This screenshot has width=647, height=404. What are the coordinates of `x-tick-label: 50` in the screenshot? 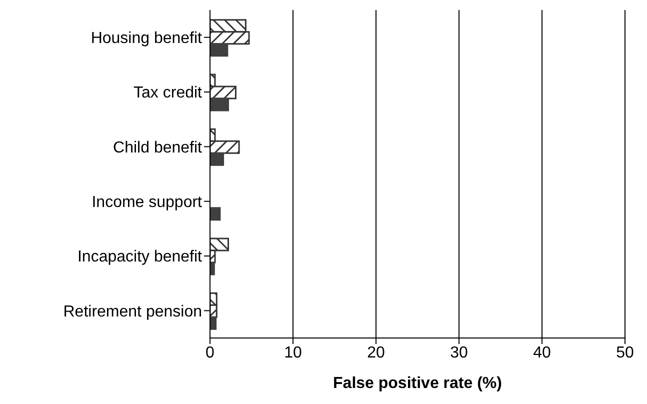 It's located at (625, 353).